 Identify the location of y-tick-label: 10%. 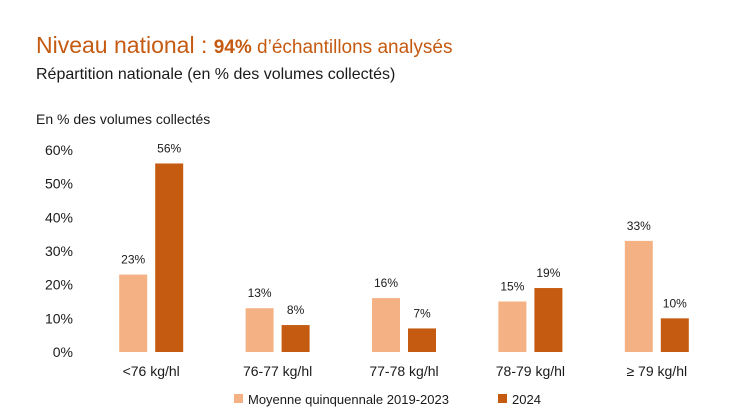
(59, 318).